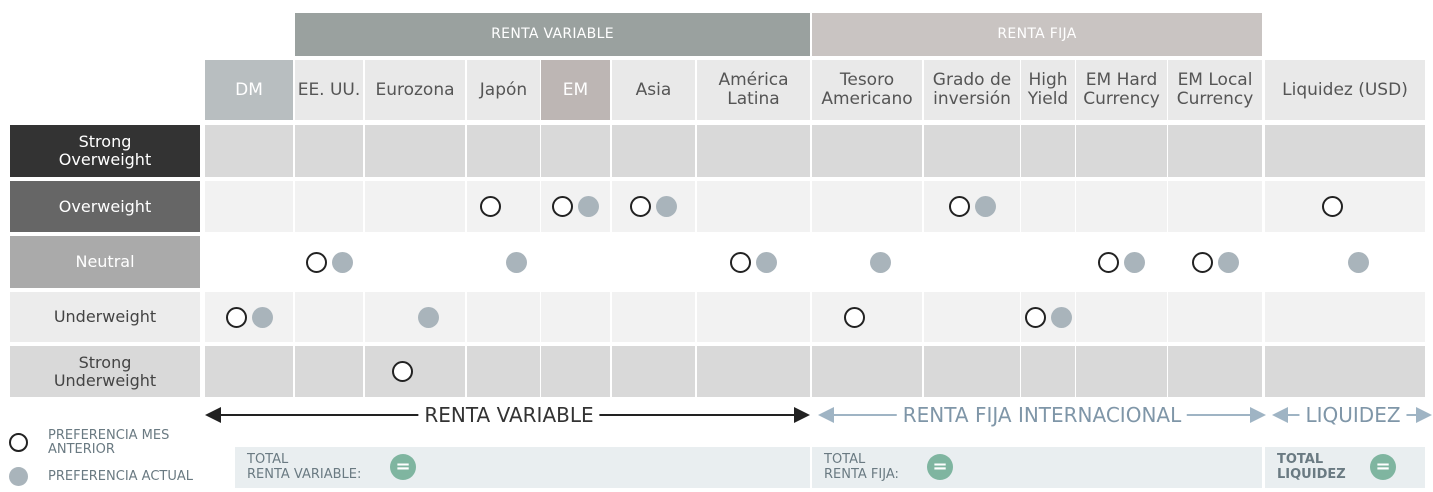 The width and height of the screenshot is (1433, 492). Describe the element at coordinates (1311, 467) in the screenshot. I see `total-label: TOTAL LIQUIDEZ` at that location.